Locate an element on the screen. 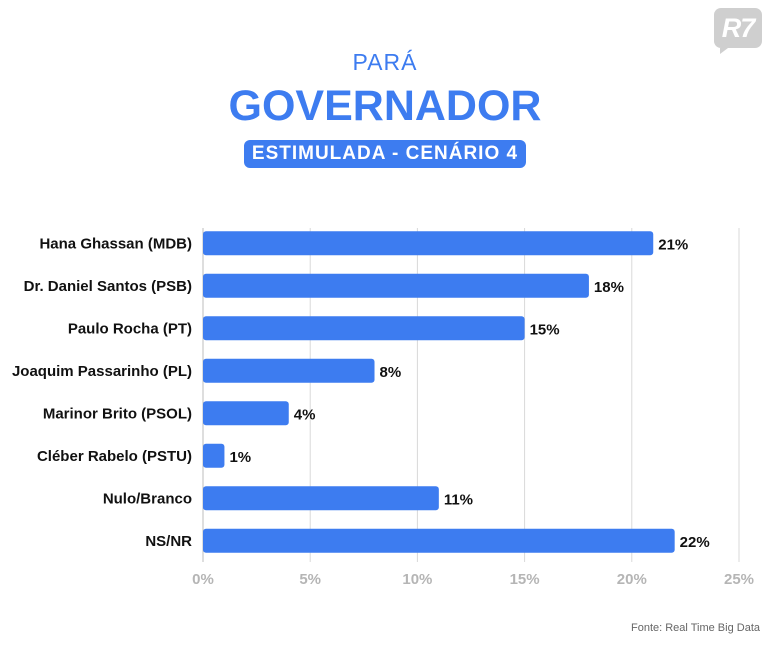 The width and height of the screenshot is (770, 650). x-tick-label: 0% is located at coordinates (203, 579).